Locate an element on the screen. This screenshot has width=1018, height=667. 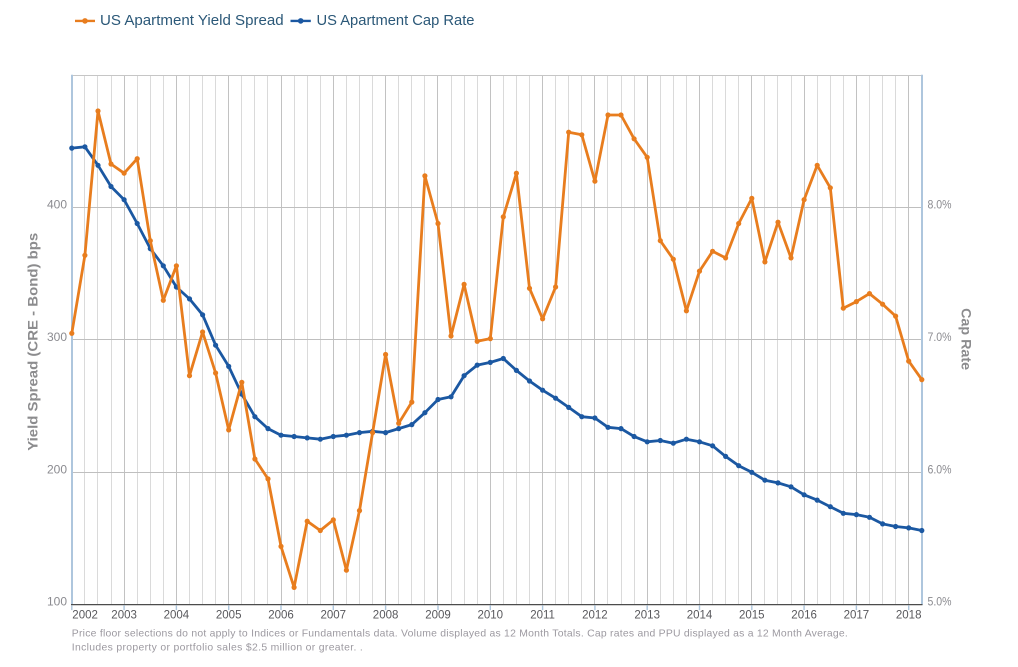
svg-text: 5.0% is located at coordinates (940, 602).